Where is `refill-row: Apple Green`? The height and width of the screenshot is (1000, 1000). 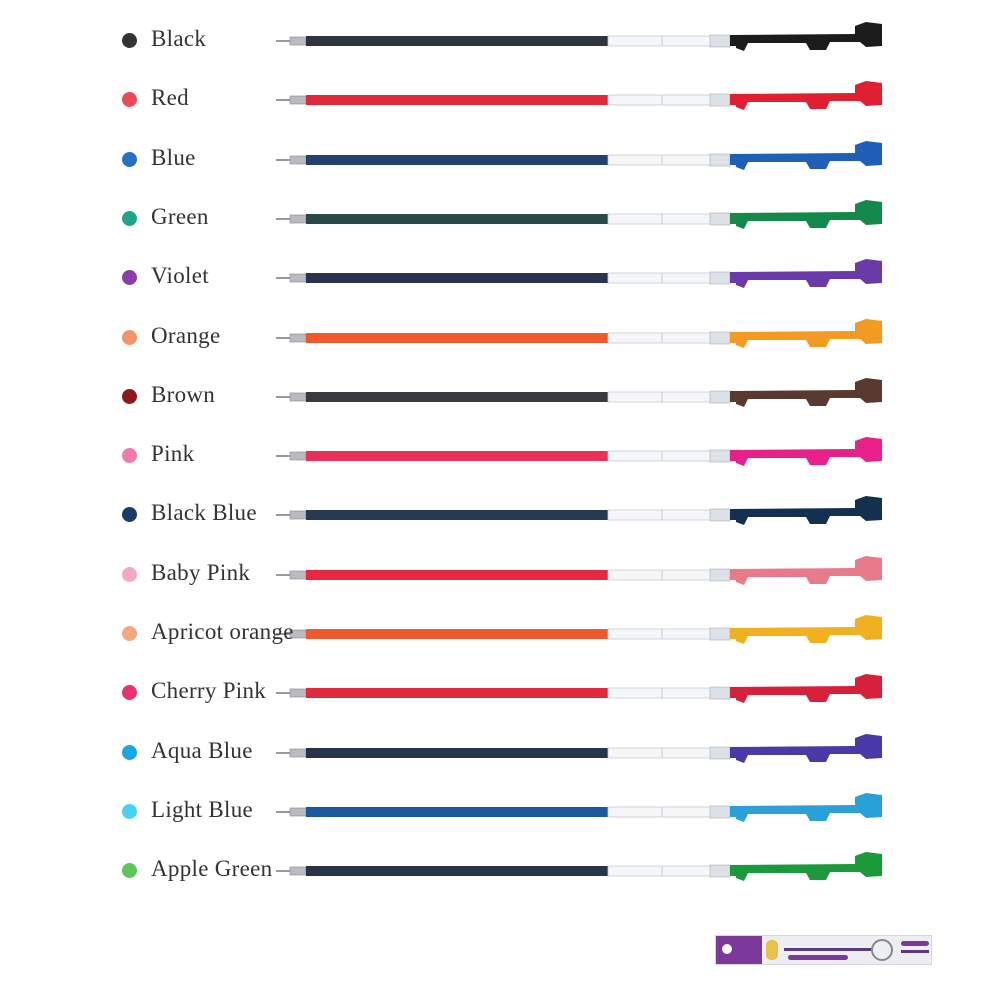 refill-row: Apple Green is located at coordinates (500, 870).